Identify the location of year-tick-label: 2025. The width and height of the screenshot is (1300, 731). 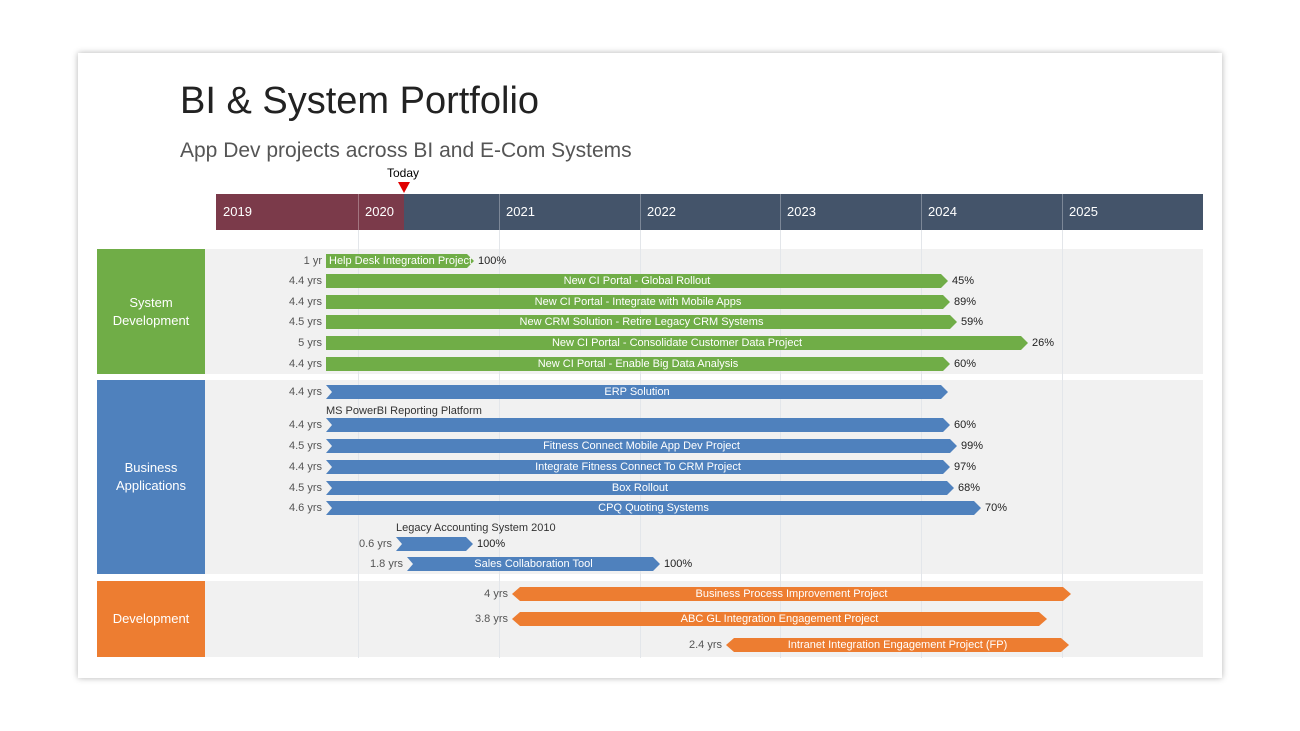
(1132, 212).